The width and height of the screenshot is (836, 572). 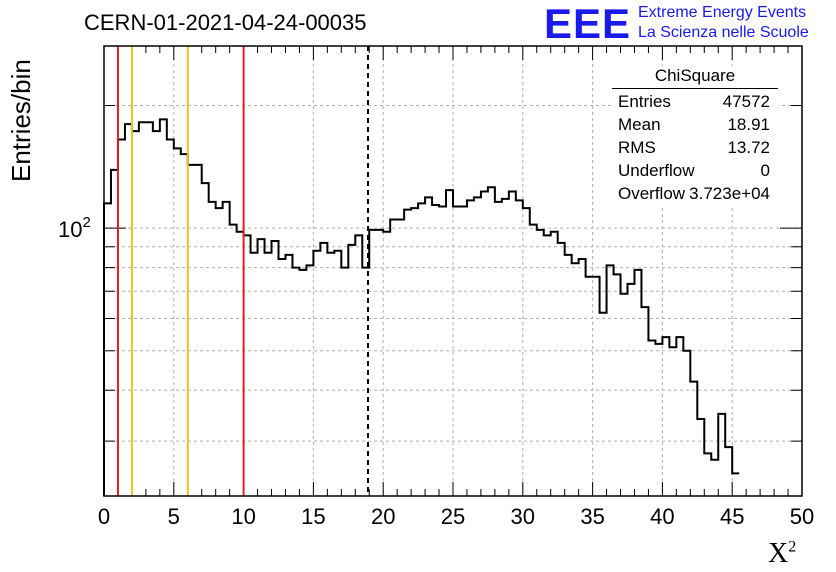 I want to click on stats-key: Mean, so click(x=639, y=124).